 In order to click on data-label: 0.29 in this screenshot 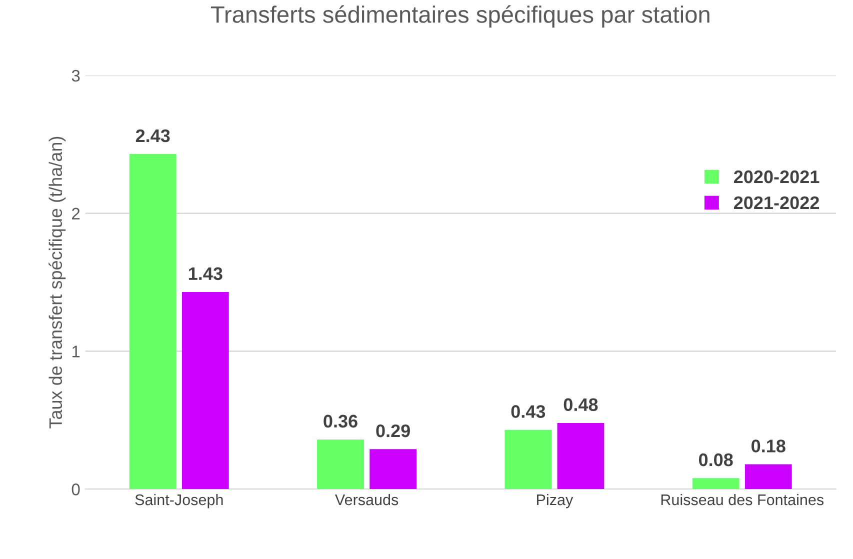, I will do `click(393, 431)`.